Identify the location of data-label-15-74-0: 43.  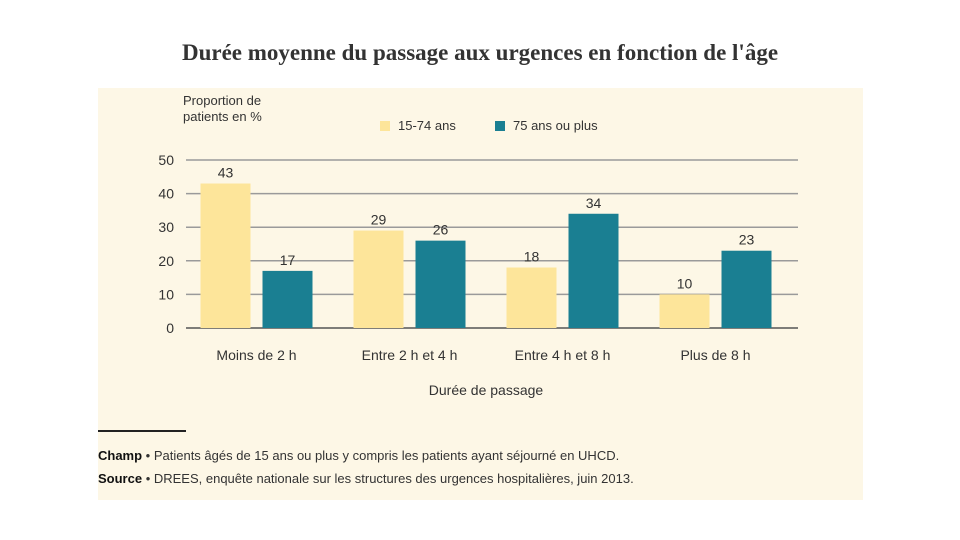
(226, 173).